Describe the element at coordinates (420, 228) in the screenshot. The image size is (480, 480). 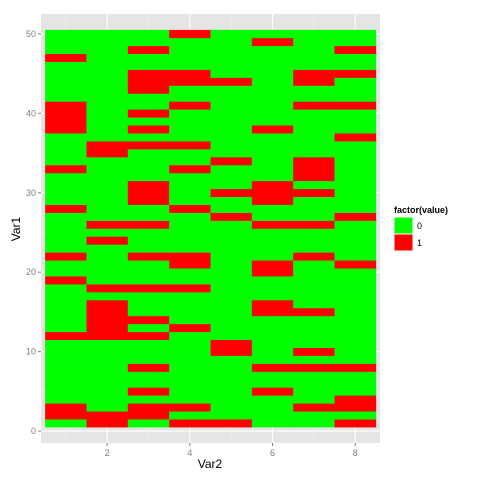
I see `legend: factor(value) 0 1` at that location.